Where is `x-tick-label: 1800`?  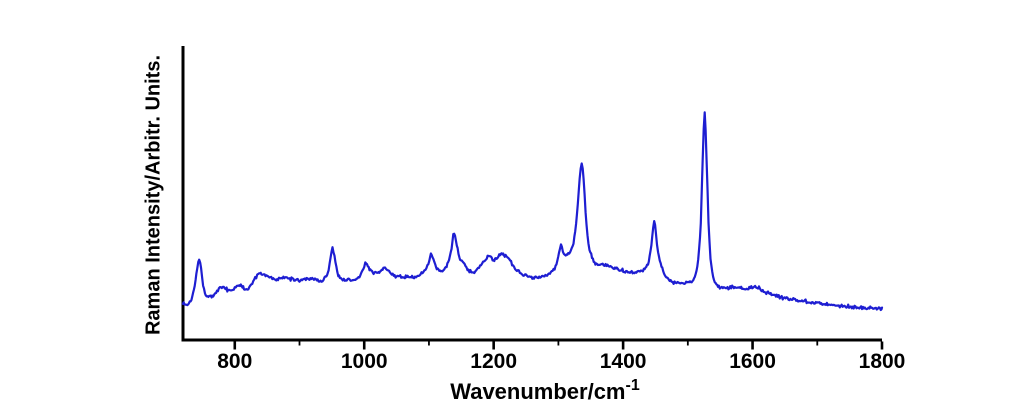
x-tick-label: 1800 is located at coordinates (882, 361).